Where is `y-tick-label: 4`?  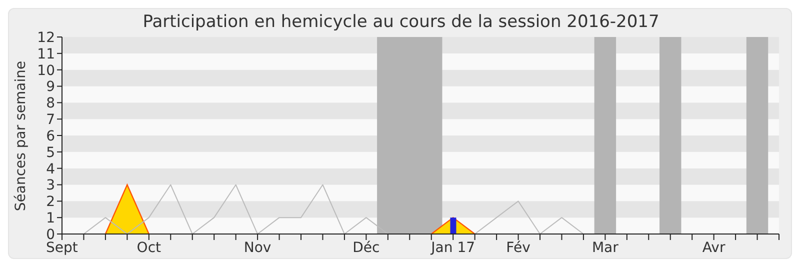 y-tick-label: 4 is located at coordinates (51, 169).